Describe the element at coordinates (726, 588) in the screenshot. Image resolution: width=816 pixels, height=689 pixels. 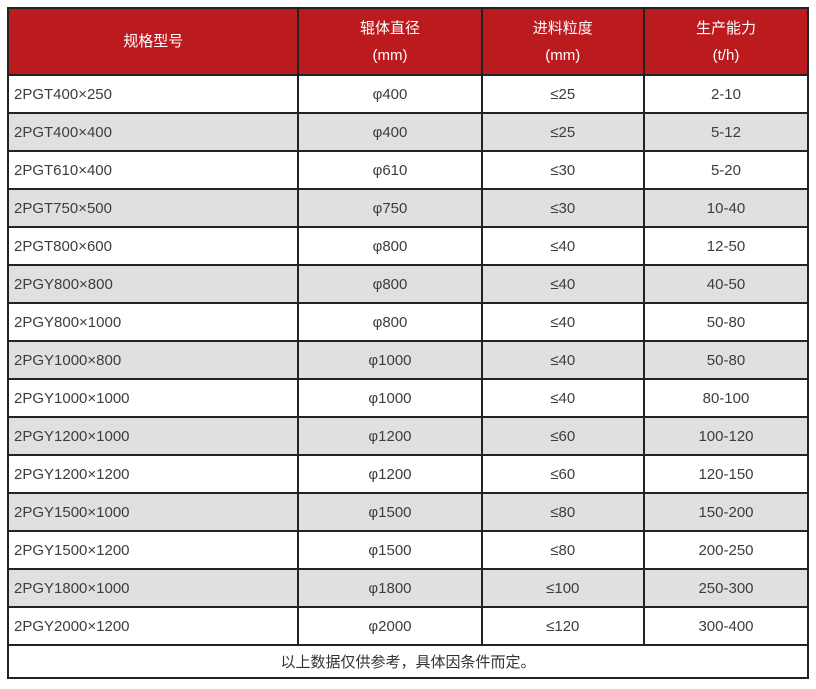
I see `cell-capacity: 250-300` at that location.